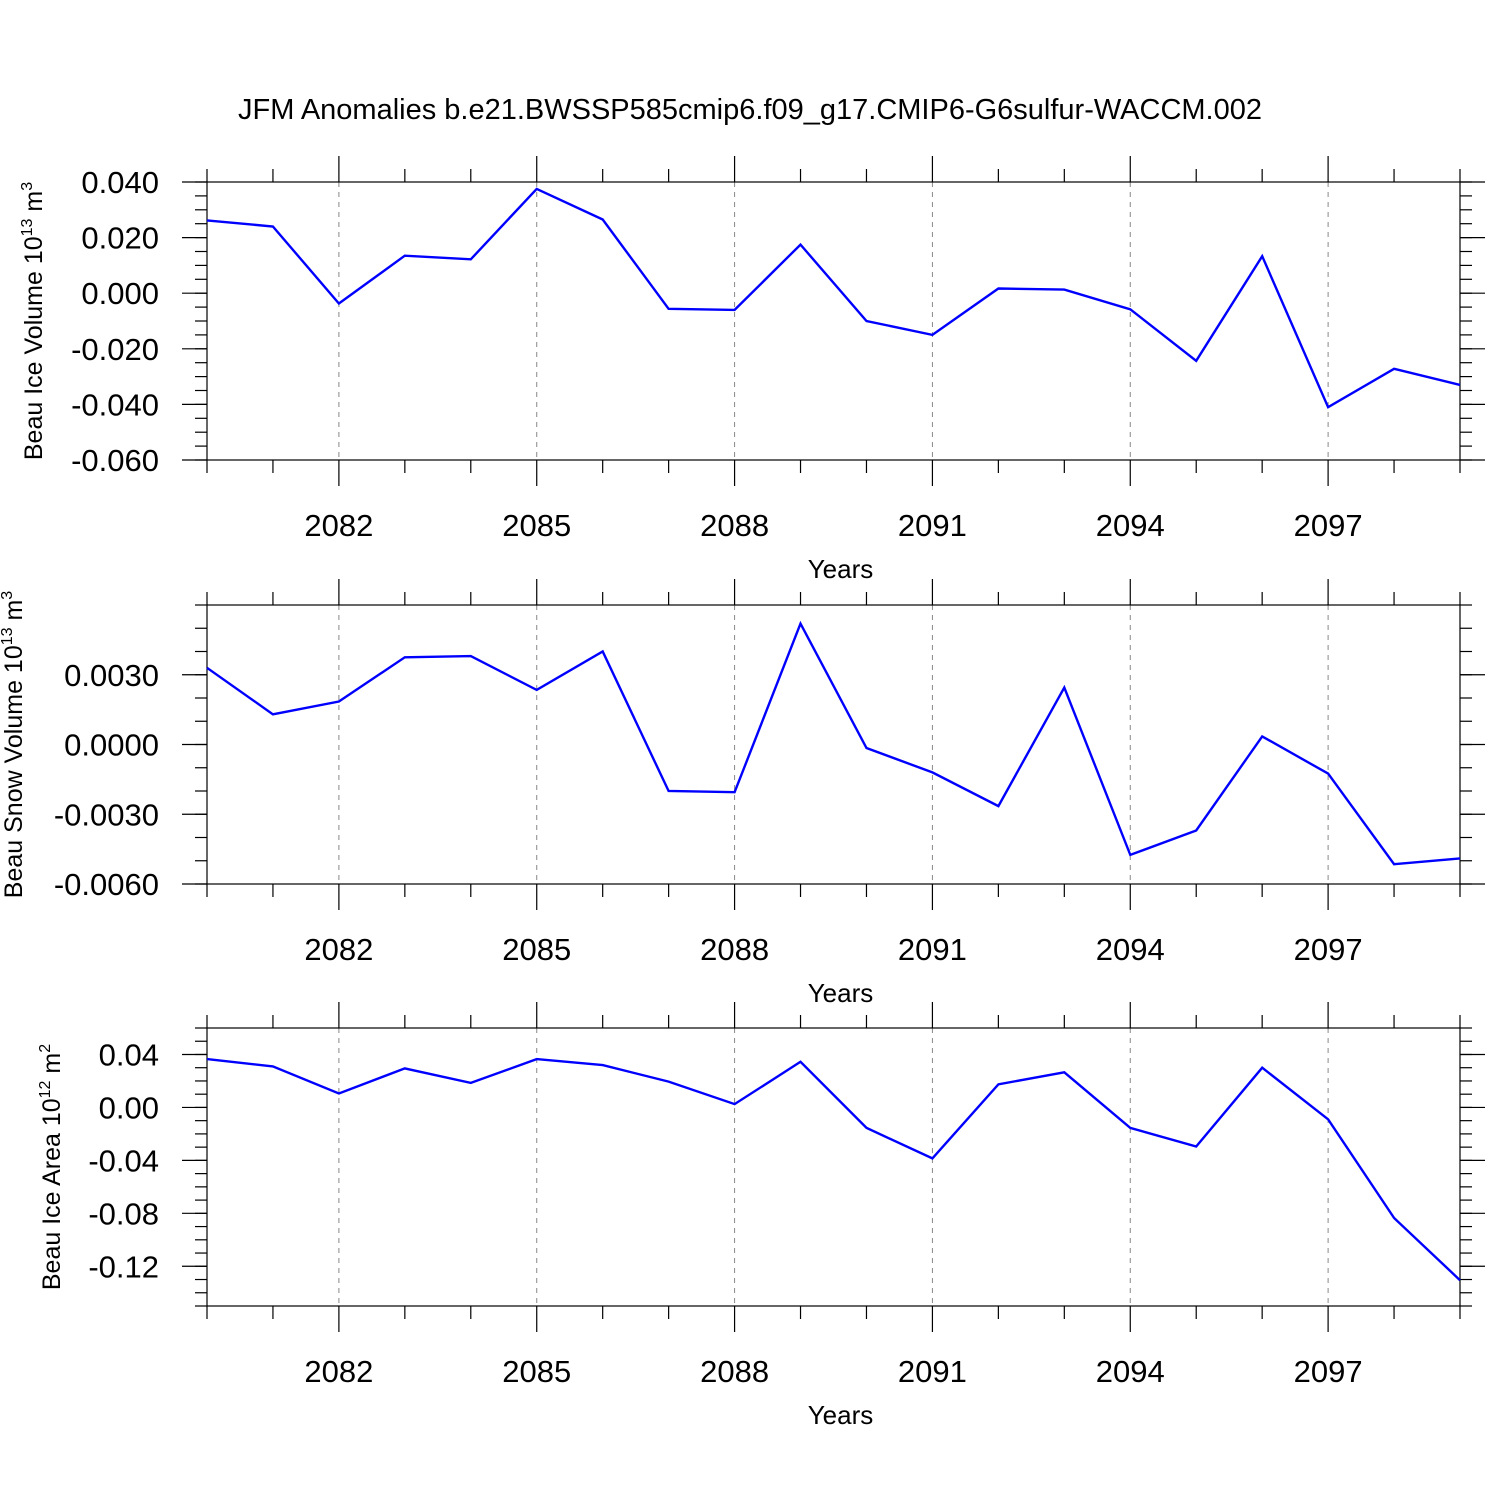 The width and height of the screenshot is (1500, 1500). I want to click on y-tick-label: -0.0060, so click(106, 884).